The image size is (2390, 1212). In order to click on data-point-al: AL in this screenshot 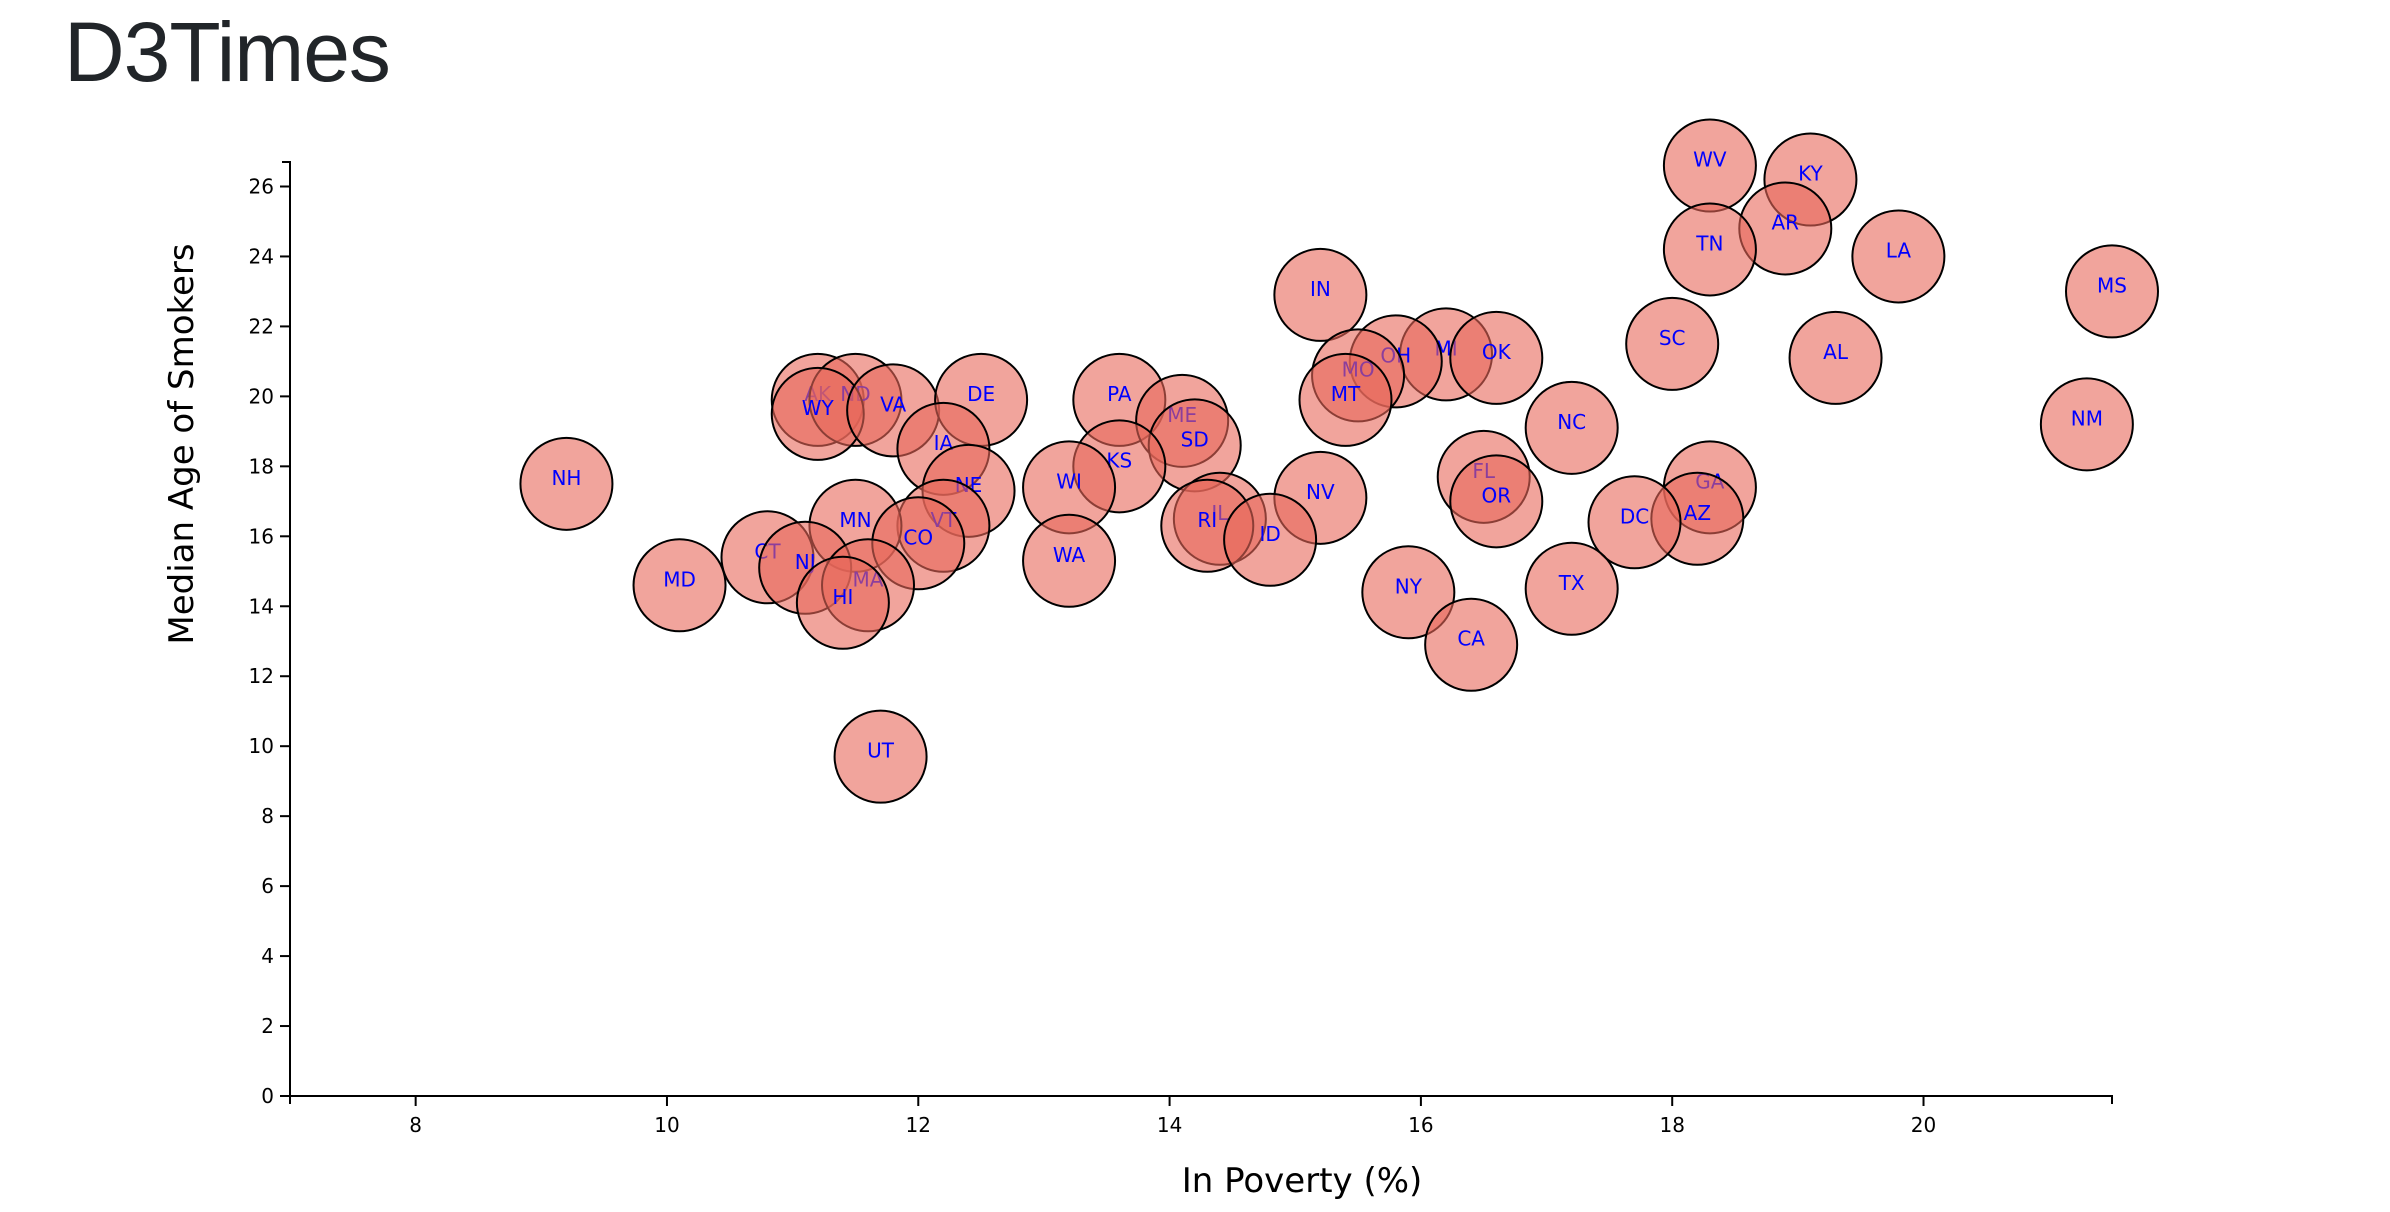, I will do `click(1835, 357)`.